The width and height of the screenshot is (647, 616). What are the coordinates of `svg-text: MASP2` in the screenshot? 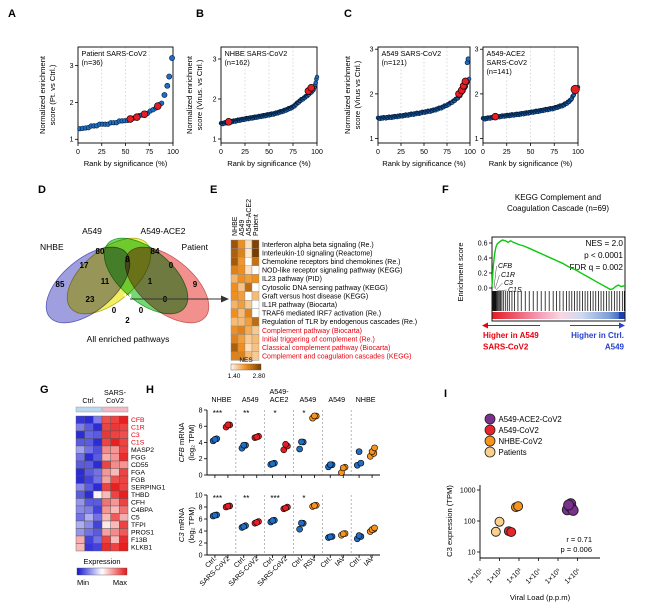 It's located at (142, 450).